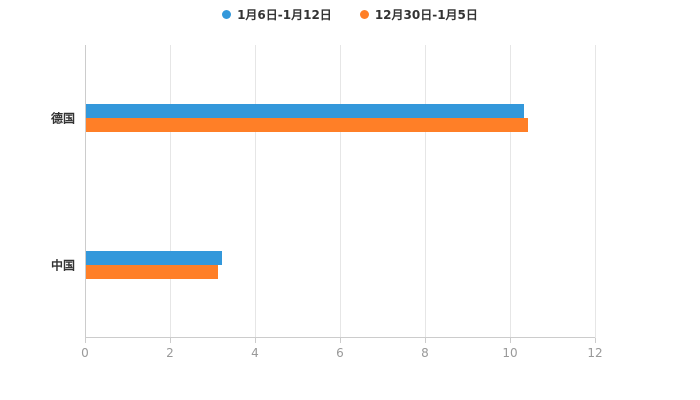 This screenshot has width=700, height=400. Describe the element at coordinates (255, 353) in the screenshot. I see `x-tick-label: 4` at that location.